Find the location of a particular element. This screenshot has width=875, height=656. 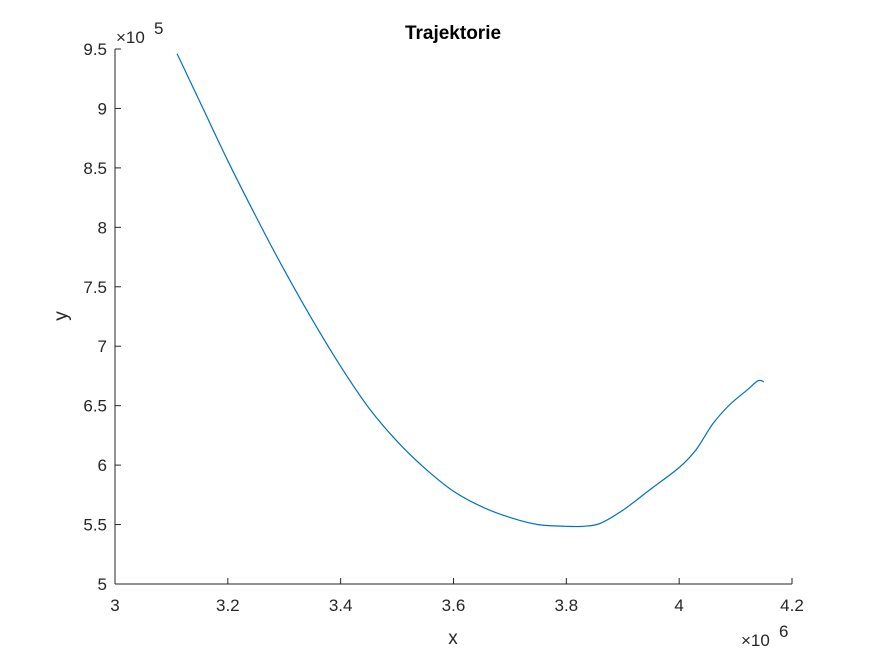

y-tick-label: 5.5 is located at coordinates (95, 525).